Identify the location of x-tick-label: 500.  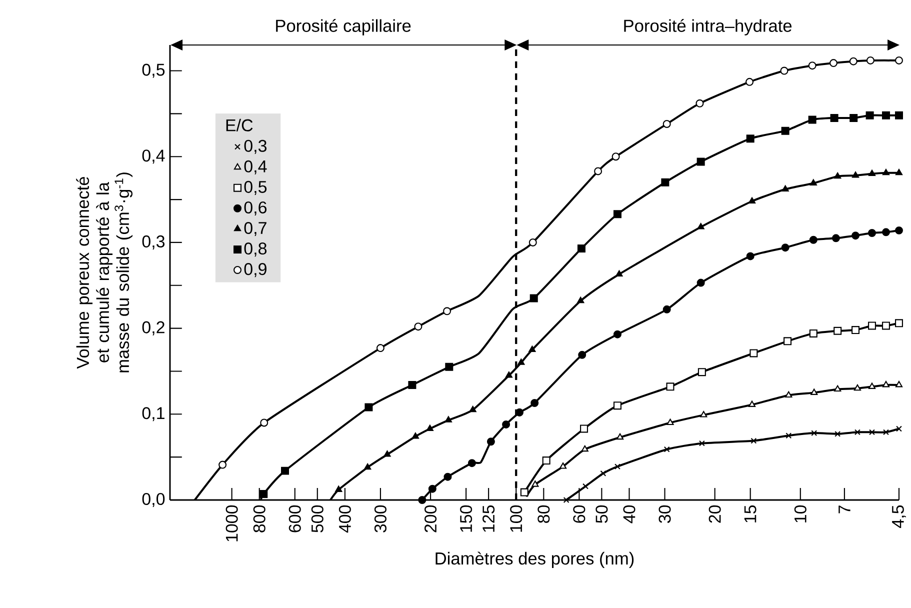
(317, 518).